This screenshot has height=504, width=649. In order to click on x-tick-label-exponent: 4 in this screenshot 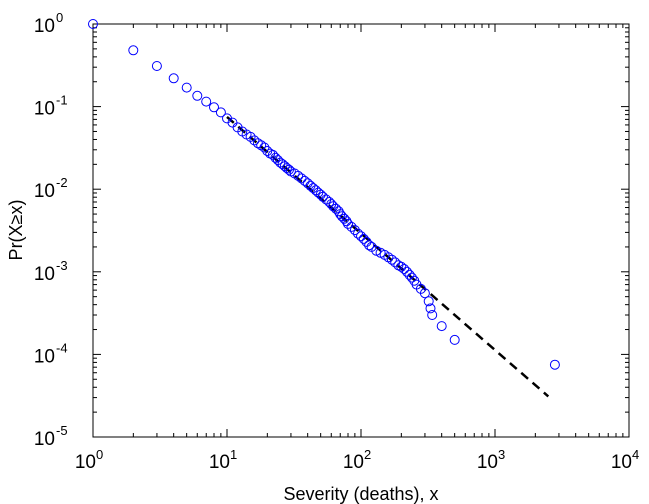, I will do `click(635, 454)`.